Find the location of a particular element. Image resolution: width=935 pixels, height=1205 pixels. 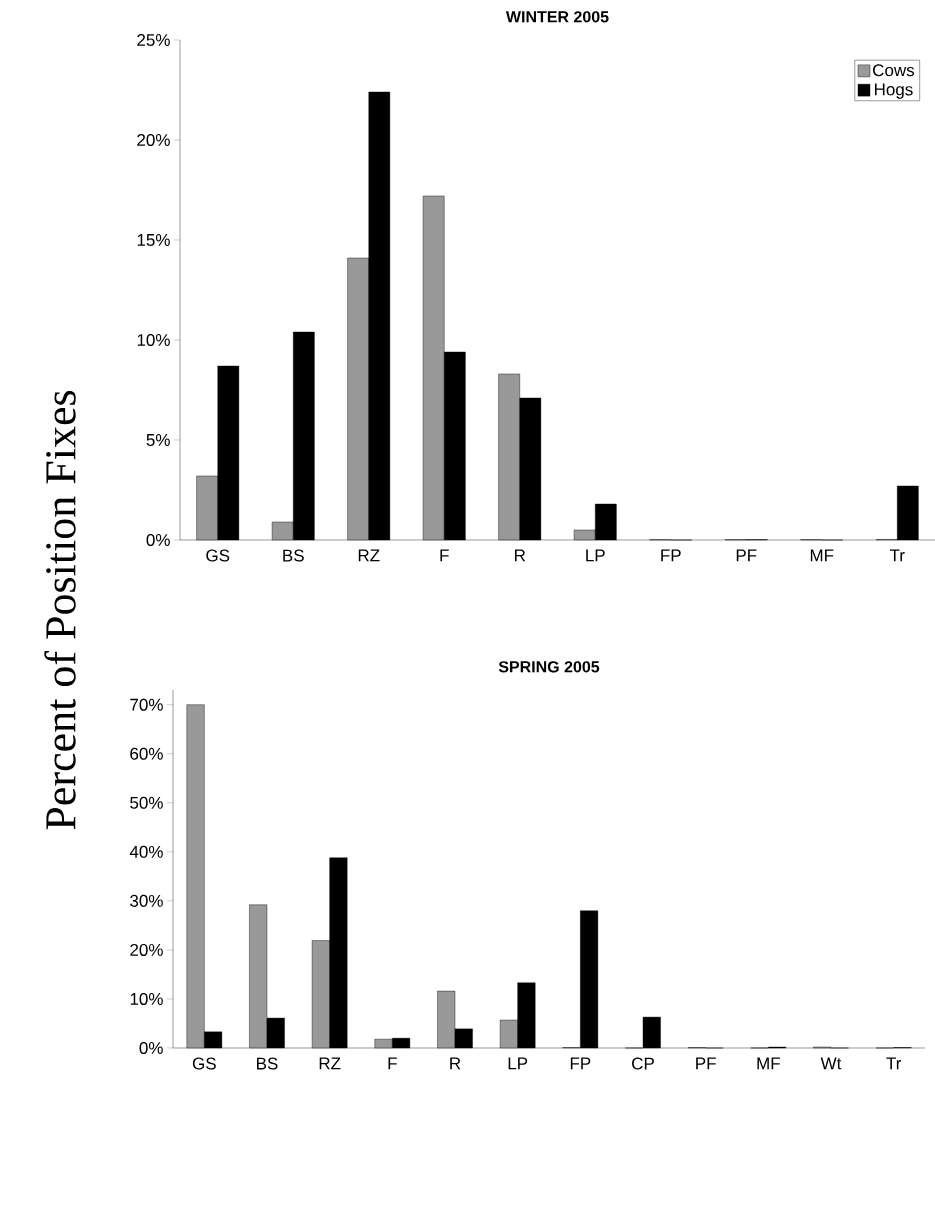

y-tick-label: 30% is located at coordinates (146, 900).